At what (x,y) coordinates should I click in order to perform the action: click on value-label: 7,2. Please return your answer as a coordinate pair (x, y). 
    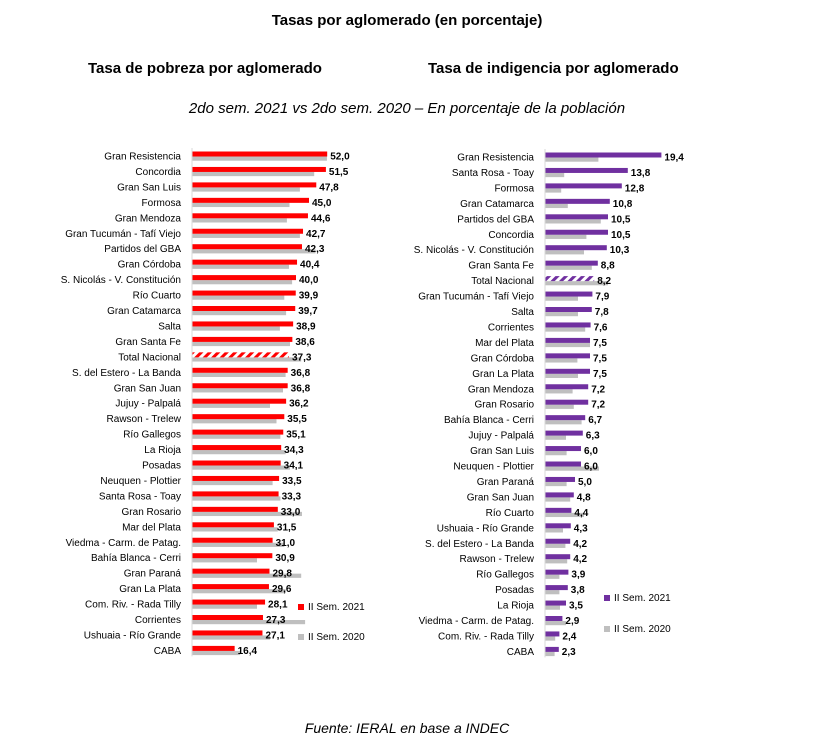
    Looking at the image, I should click on (598, 389).